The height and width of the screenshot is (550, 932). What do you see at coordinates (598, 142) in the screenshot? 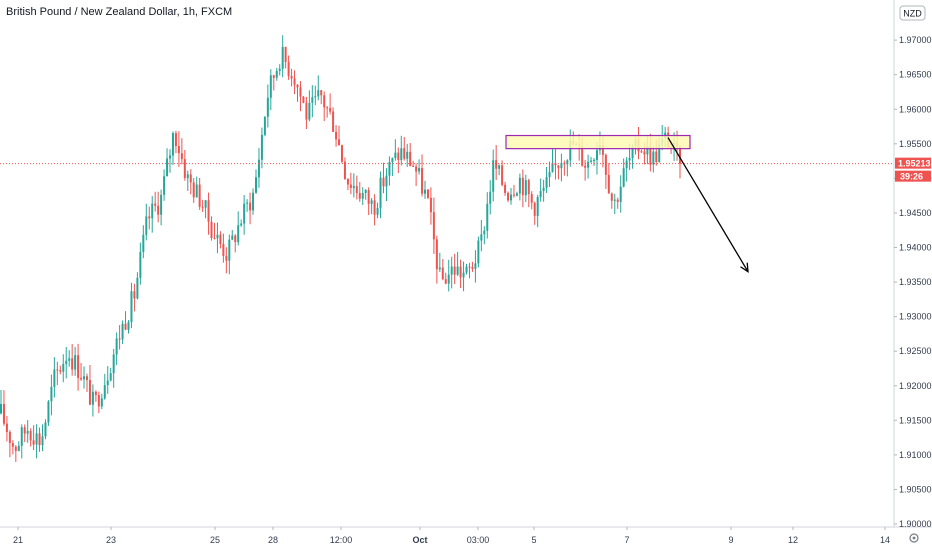
I see `resistance-zone` at bounding box center [598, 142].